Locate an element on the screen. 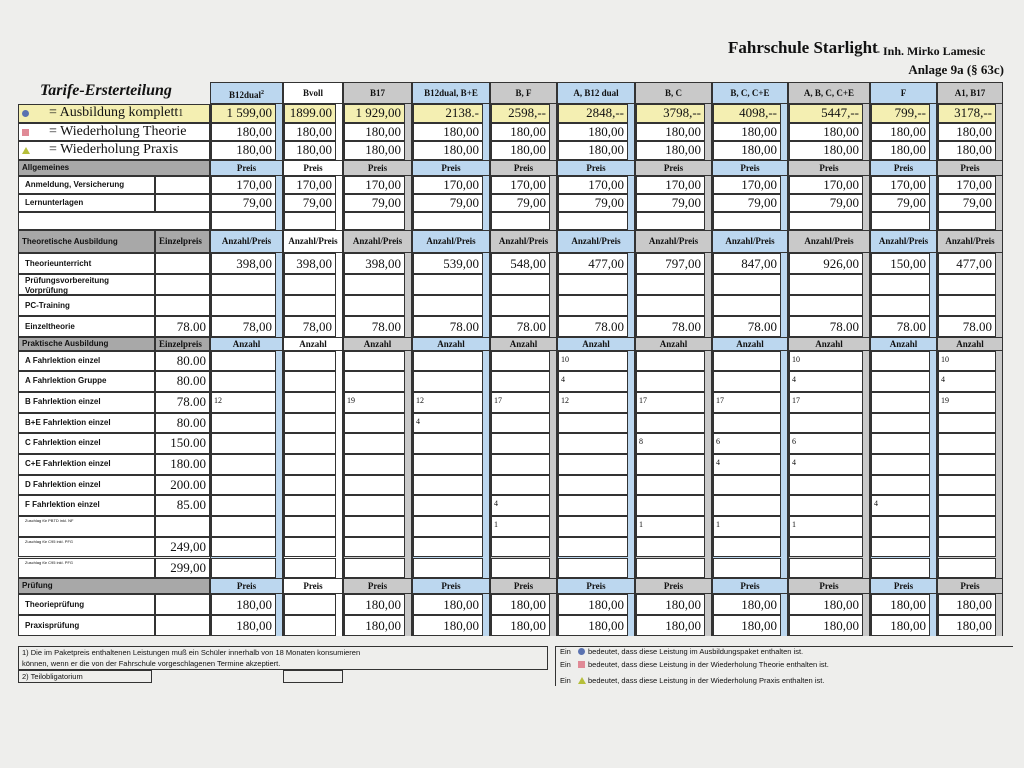 The image size is (1024, 768). value-cell: 5447,-- is located at coordinates (826, 113).